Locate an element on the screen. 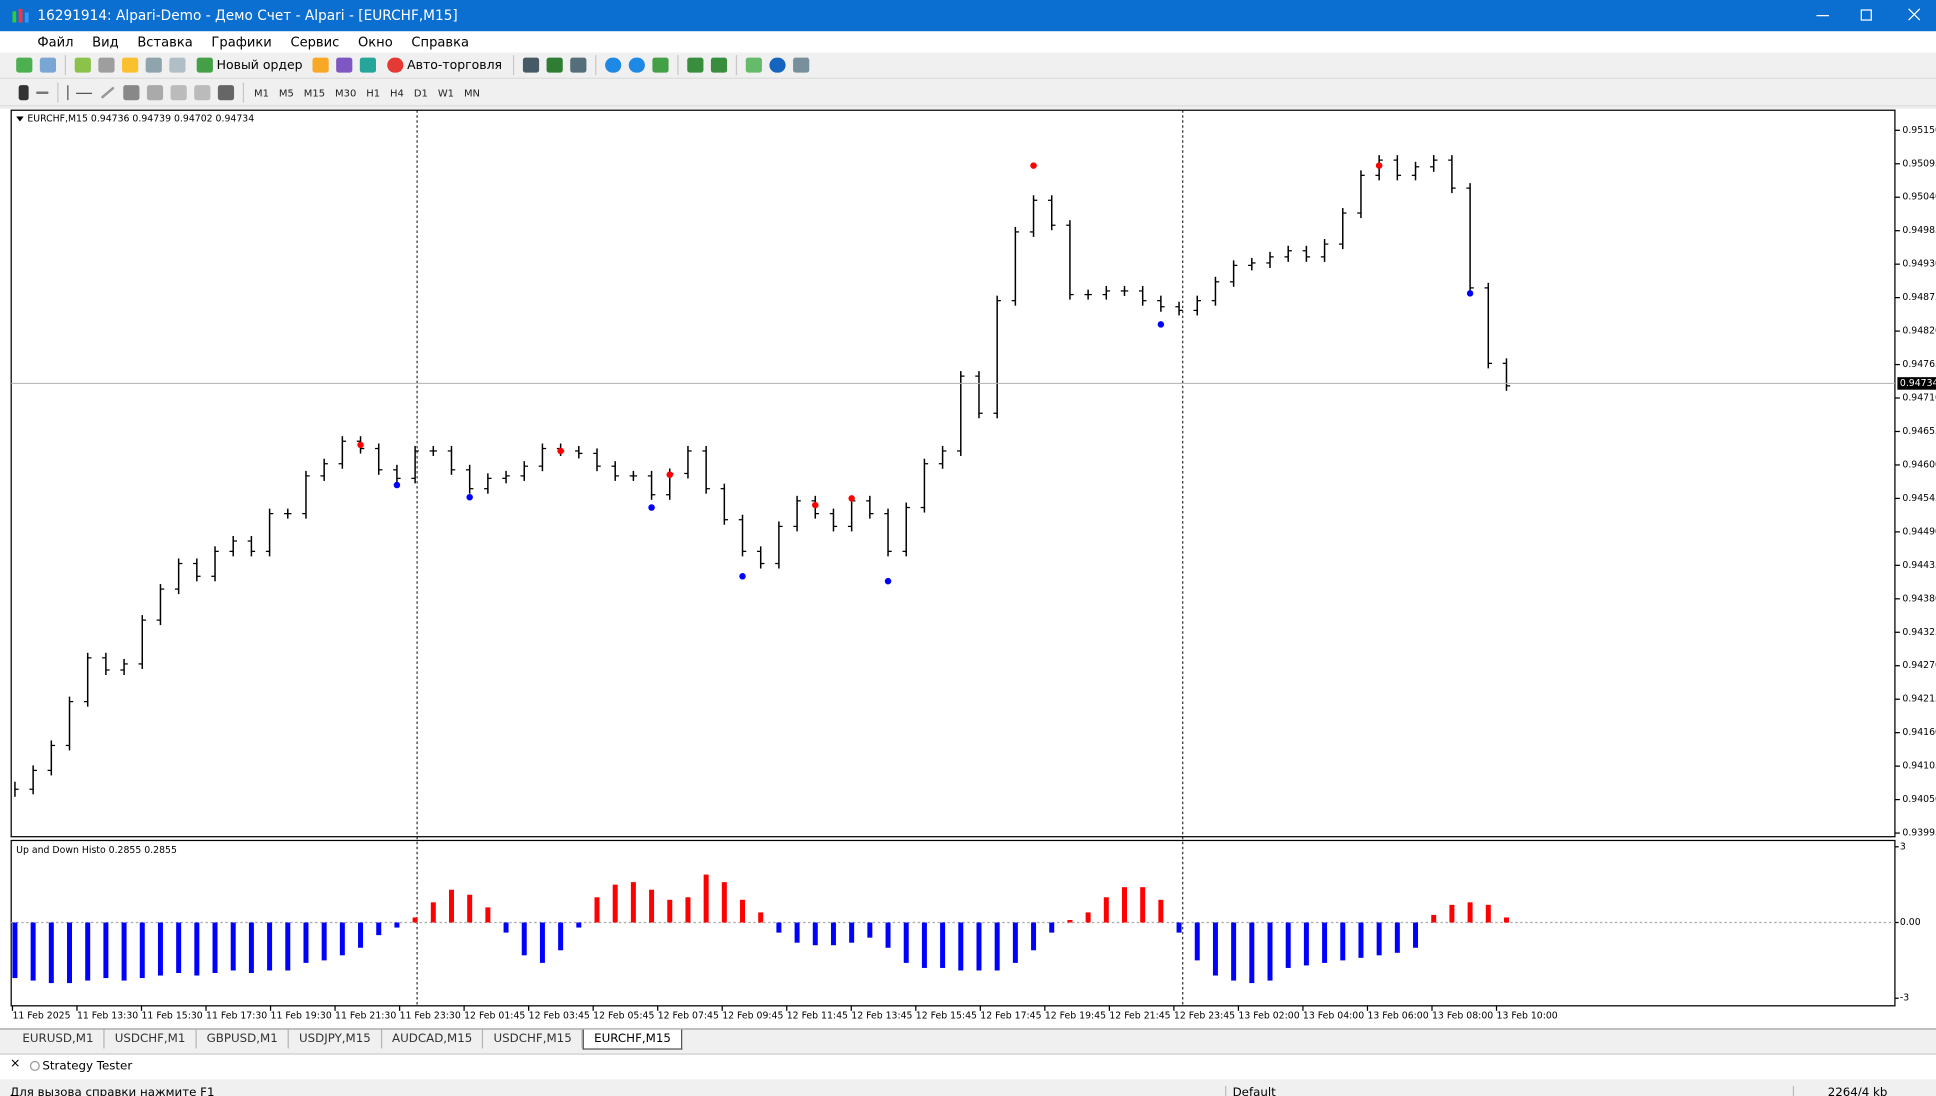 The image size is (1936, 1096). menu-item: Сервис is located at coordinates (315, 42).